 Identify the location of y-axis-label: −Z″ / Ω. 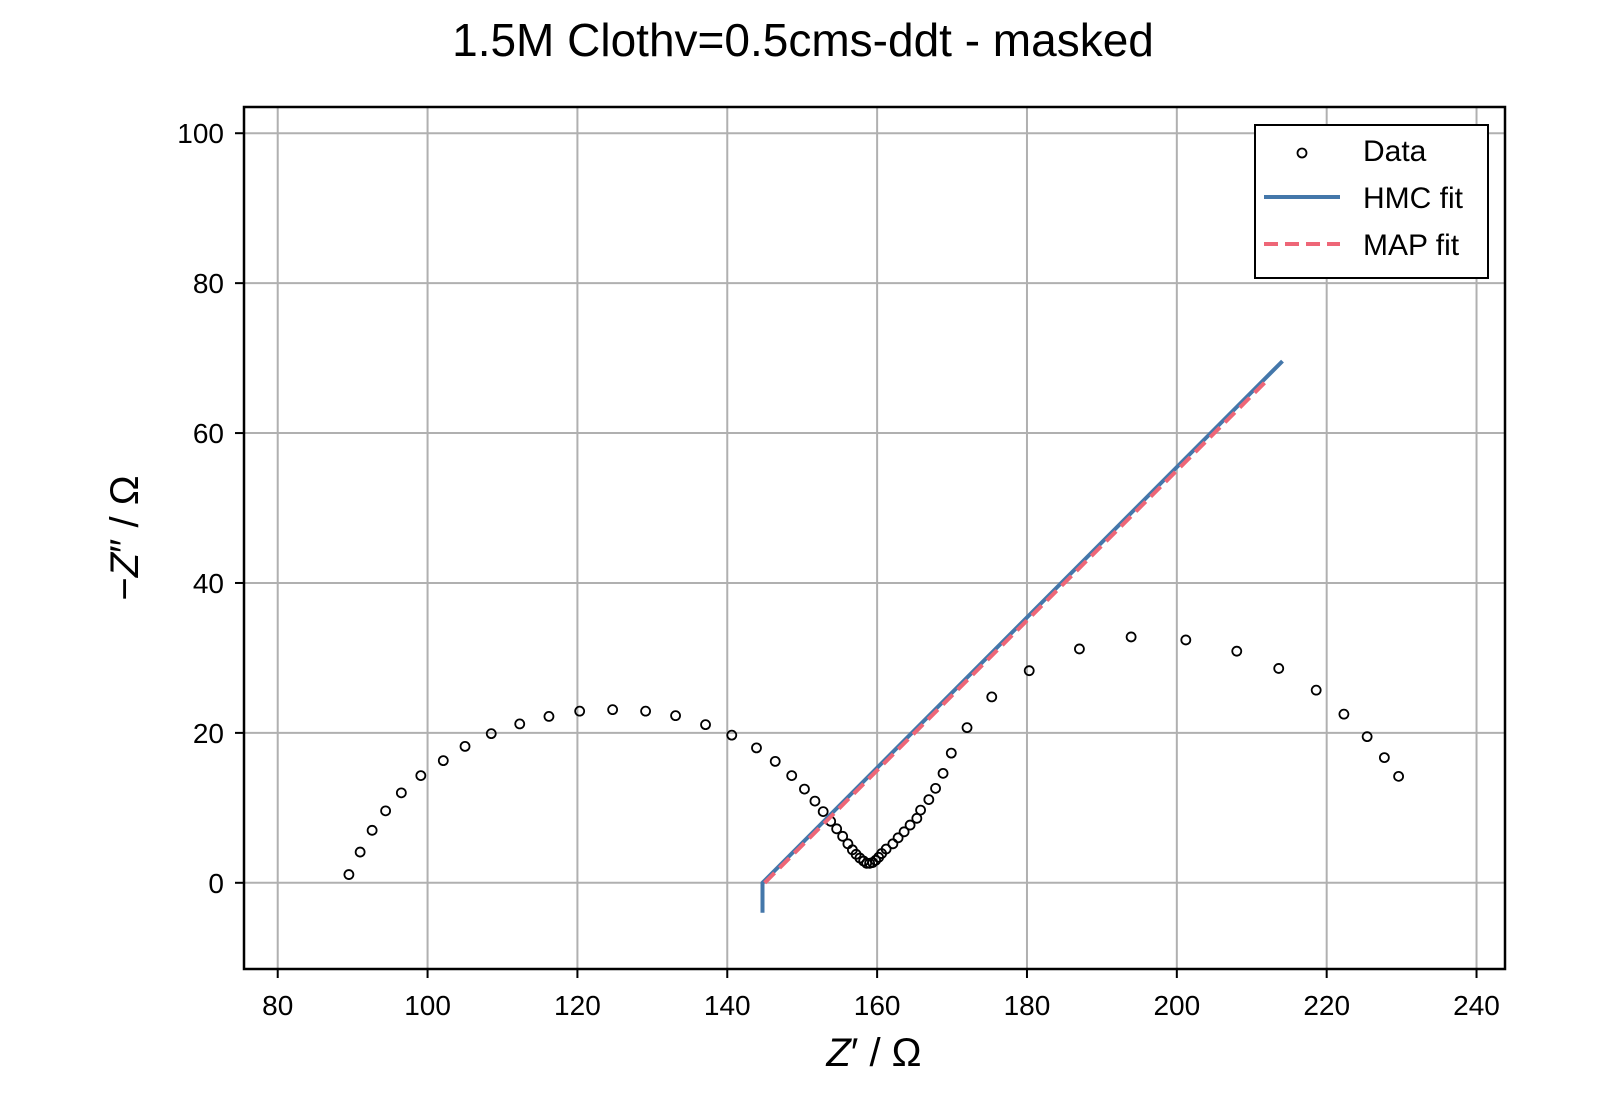
(125, 537).